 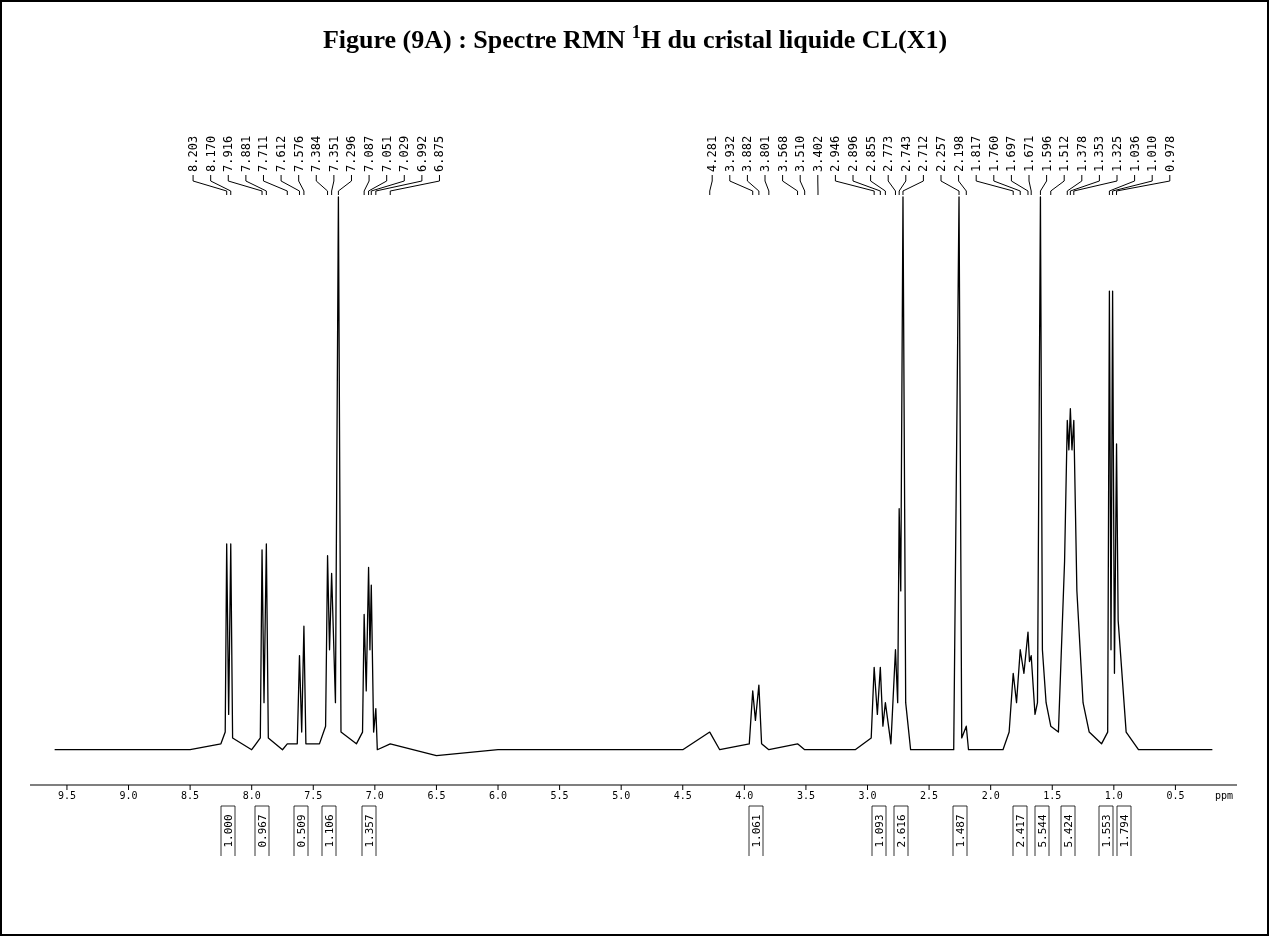 I want to click on annotation: 7.576, so click(x=298, y=153).